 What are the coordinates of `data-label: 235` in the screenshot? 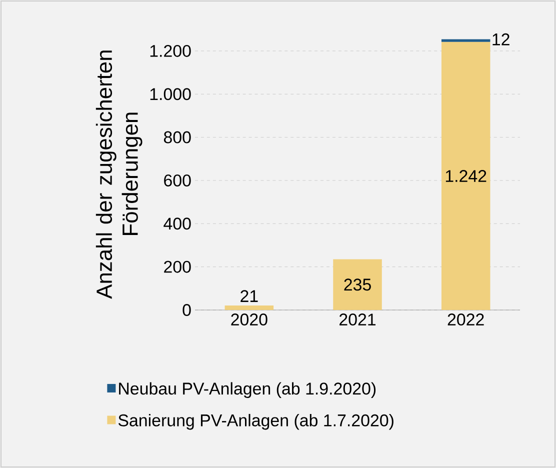 It's located at (357, 284).